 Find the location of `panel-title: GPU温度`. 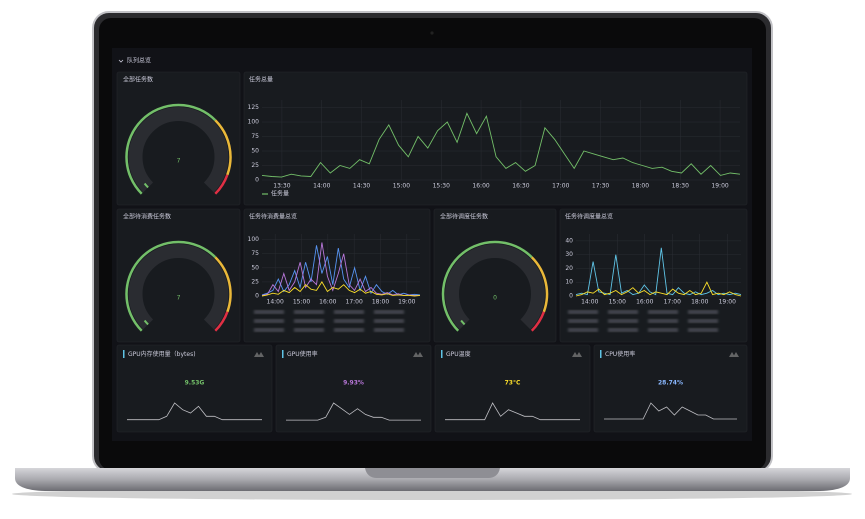

panel-title: GPU温度 is located at coordinates (458, 354).